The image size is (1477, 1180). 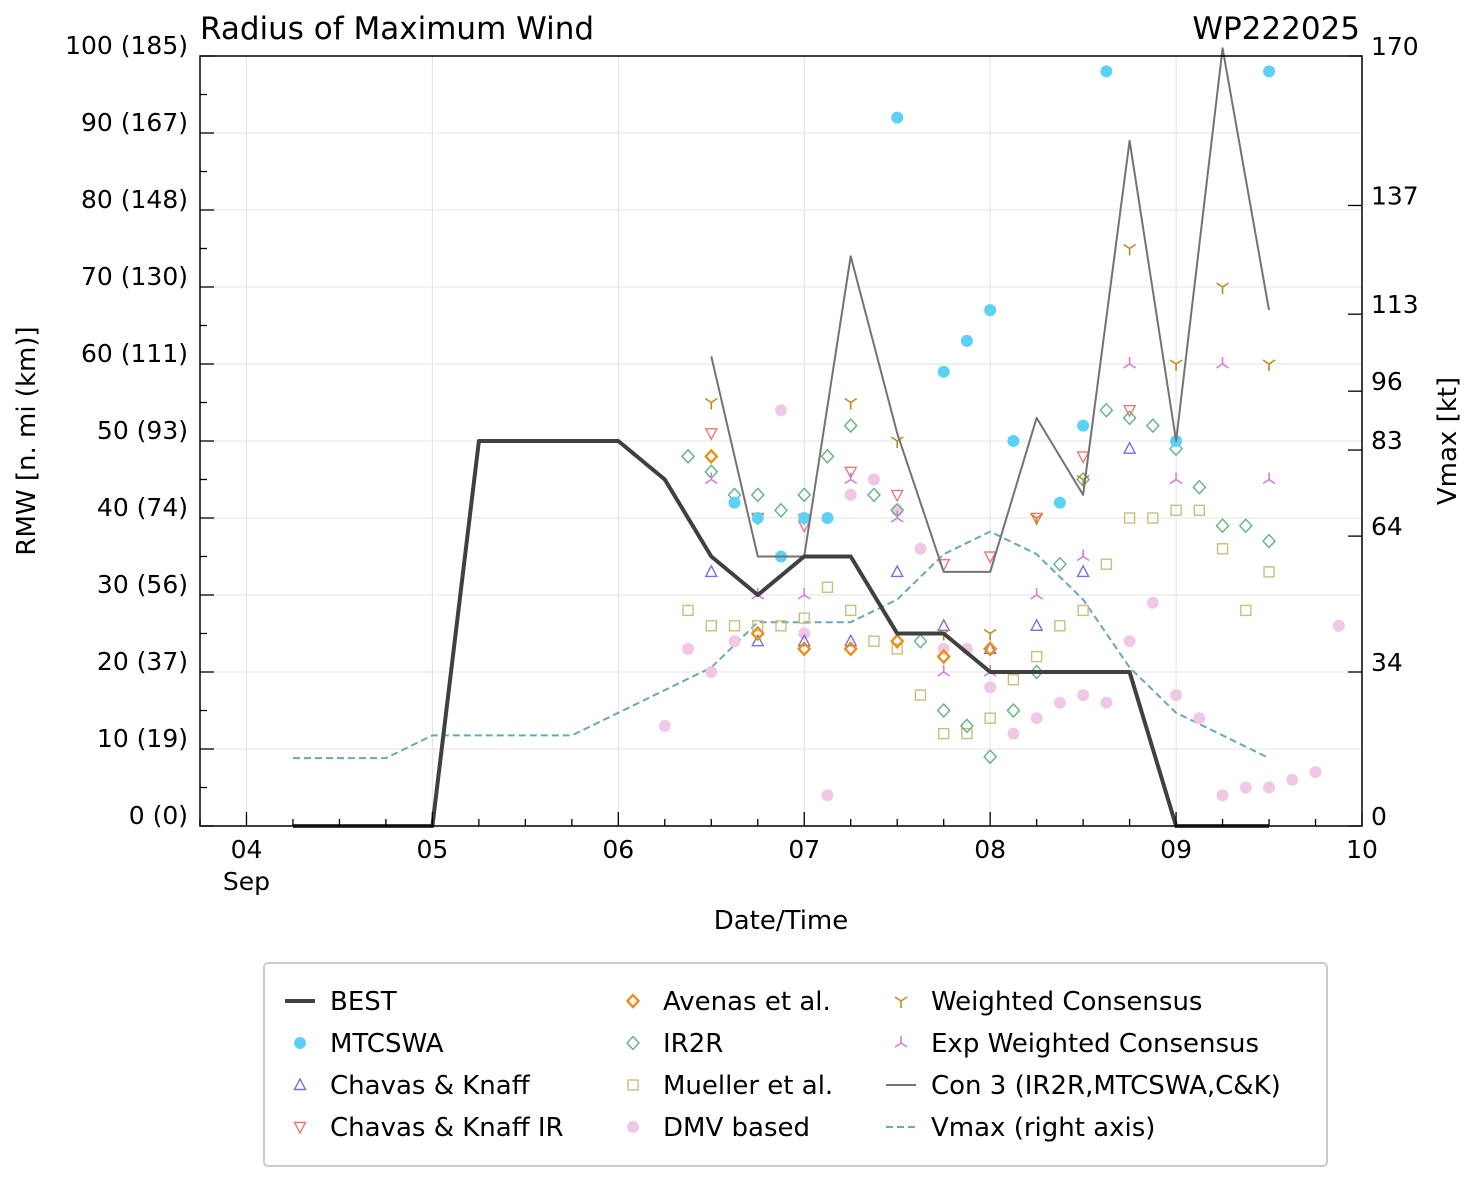 I want to click on legend-item-mtcswa: MTCSWA, so click(x=369, y=1044).